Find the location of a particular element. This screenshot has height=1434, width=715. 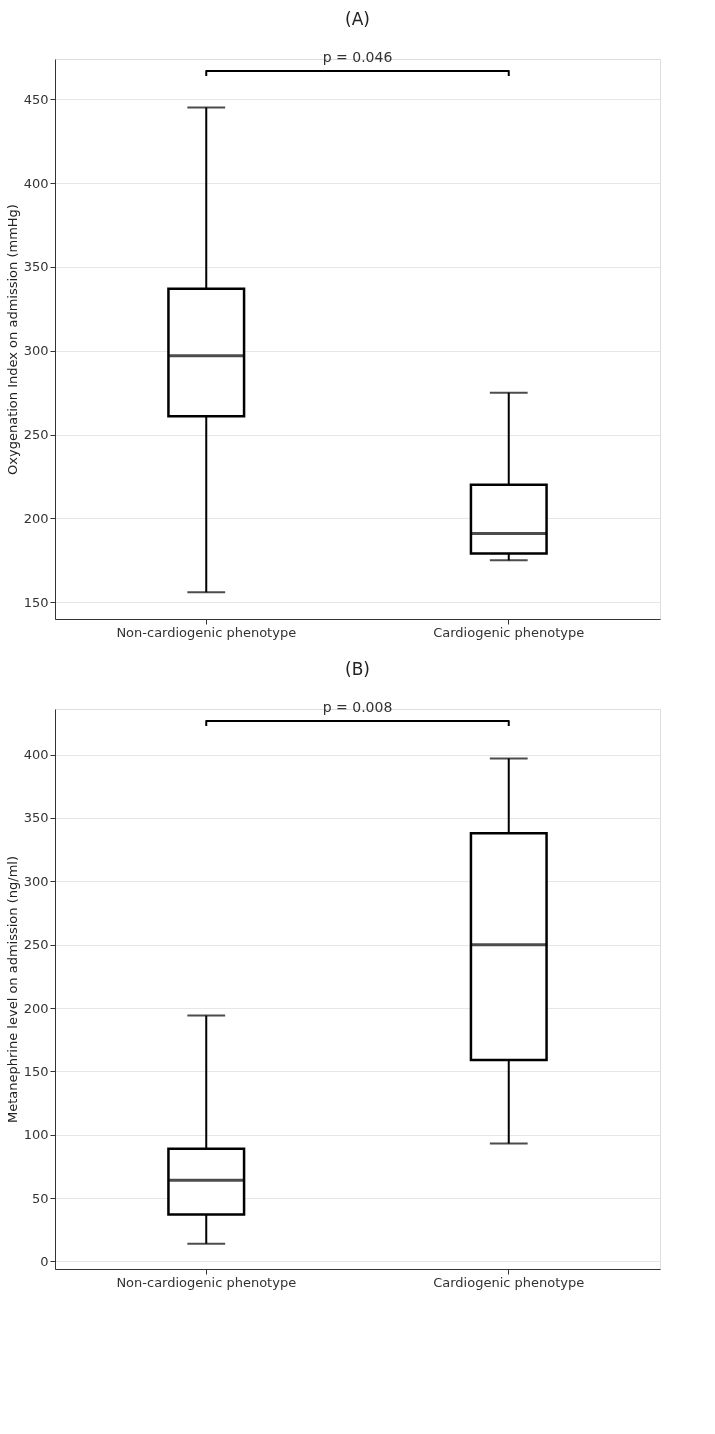

annotation: p = 0.008 is located at coordinates (357, 707).